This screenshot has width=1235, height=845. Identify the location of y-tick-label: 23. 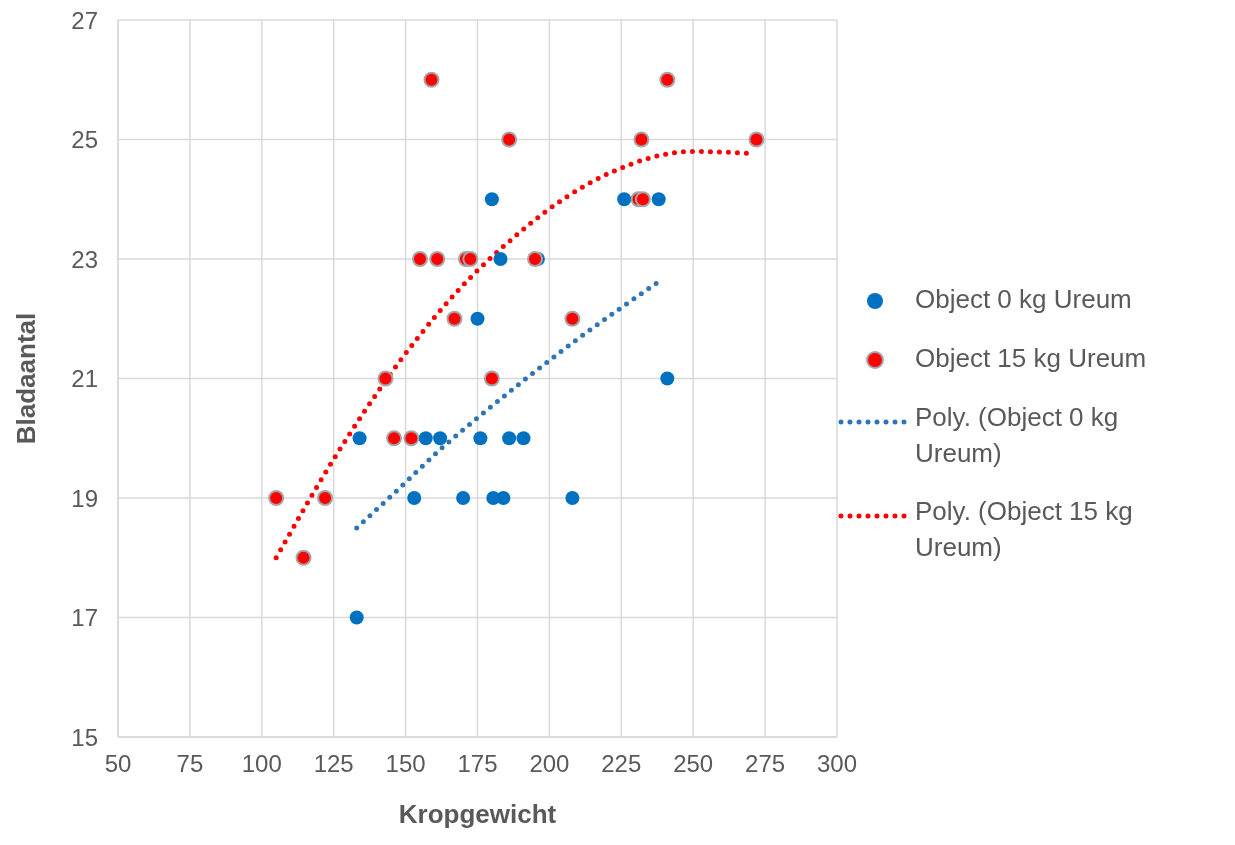
(84, 259).